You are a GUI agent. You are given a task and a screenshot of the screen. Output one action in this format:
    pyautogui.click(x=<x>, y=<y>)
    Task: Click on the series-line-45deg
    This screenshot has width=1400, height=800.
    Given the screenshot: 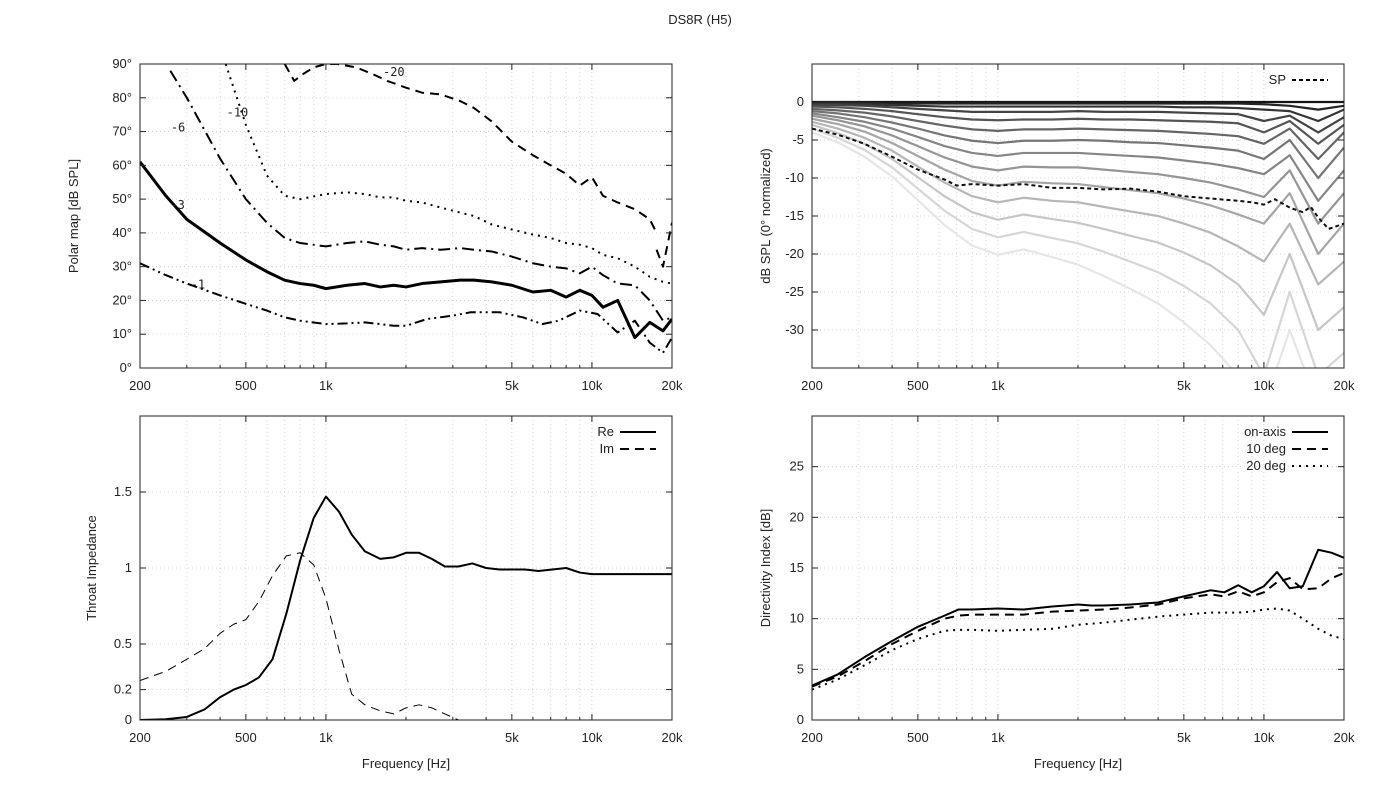 What is the action you would take?
    pyautogui.click(x=1078, y=169)
    